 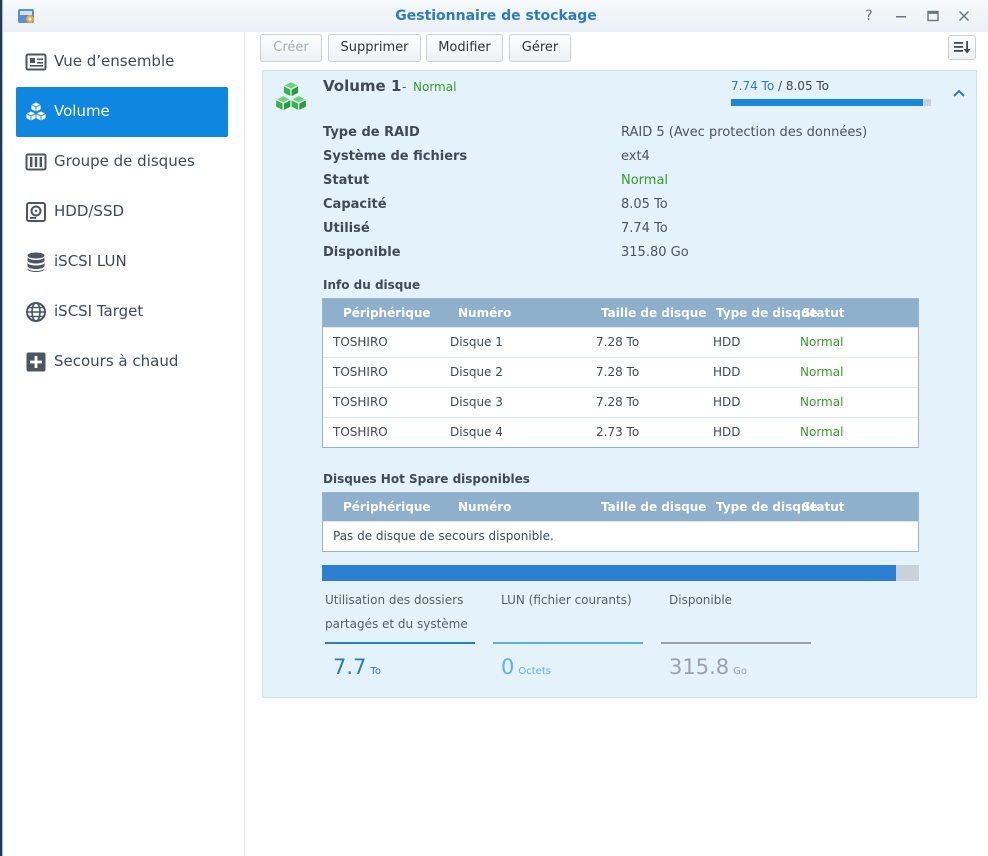 I want to click on stat-unit: Octets, so click(x=534, y=671).